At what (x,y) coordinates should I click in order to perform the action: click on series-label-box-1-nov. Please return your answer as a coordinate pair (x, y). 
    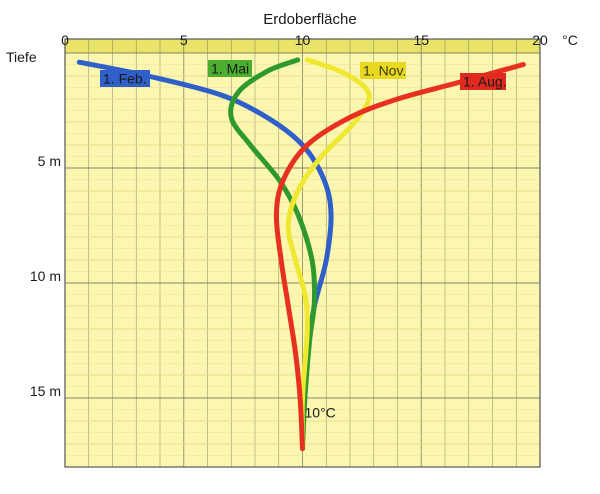
    Looking at the image, I should click on (383, 70).